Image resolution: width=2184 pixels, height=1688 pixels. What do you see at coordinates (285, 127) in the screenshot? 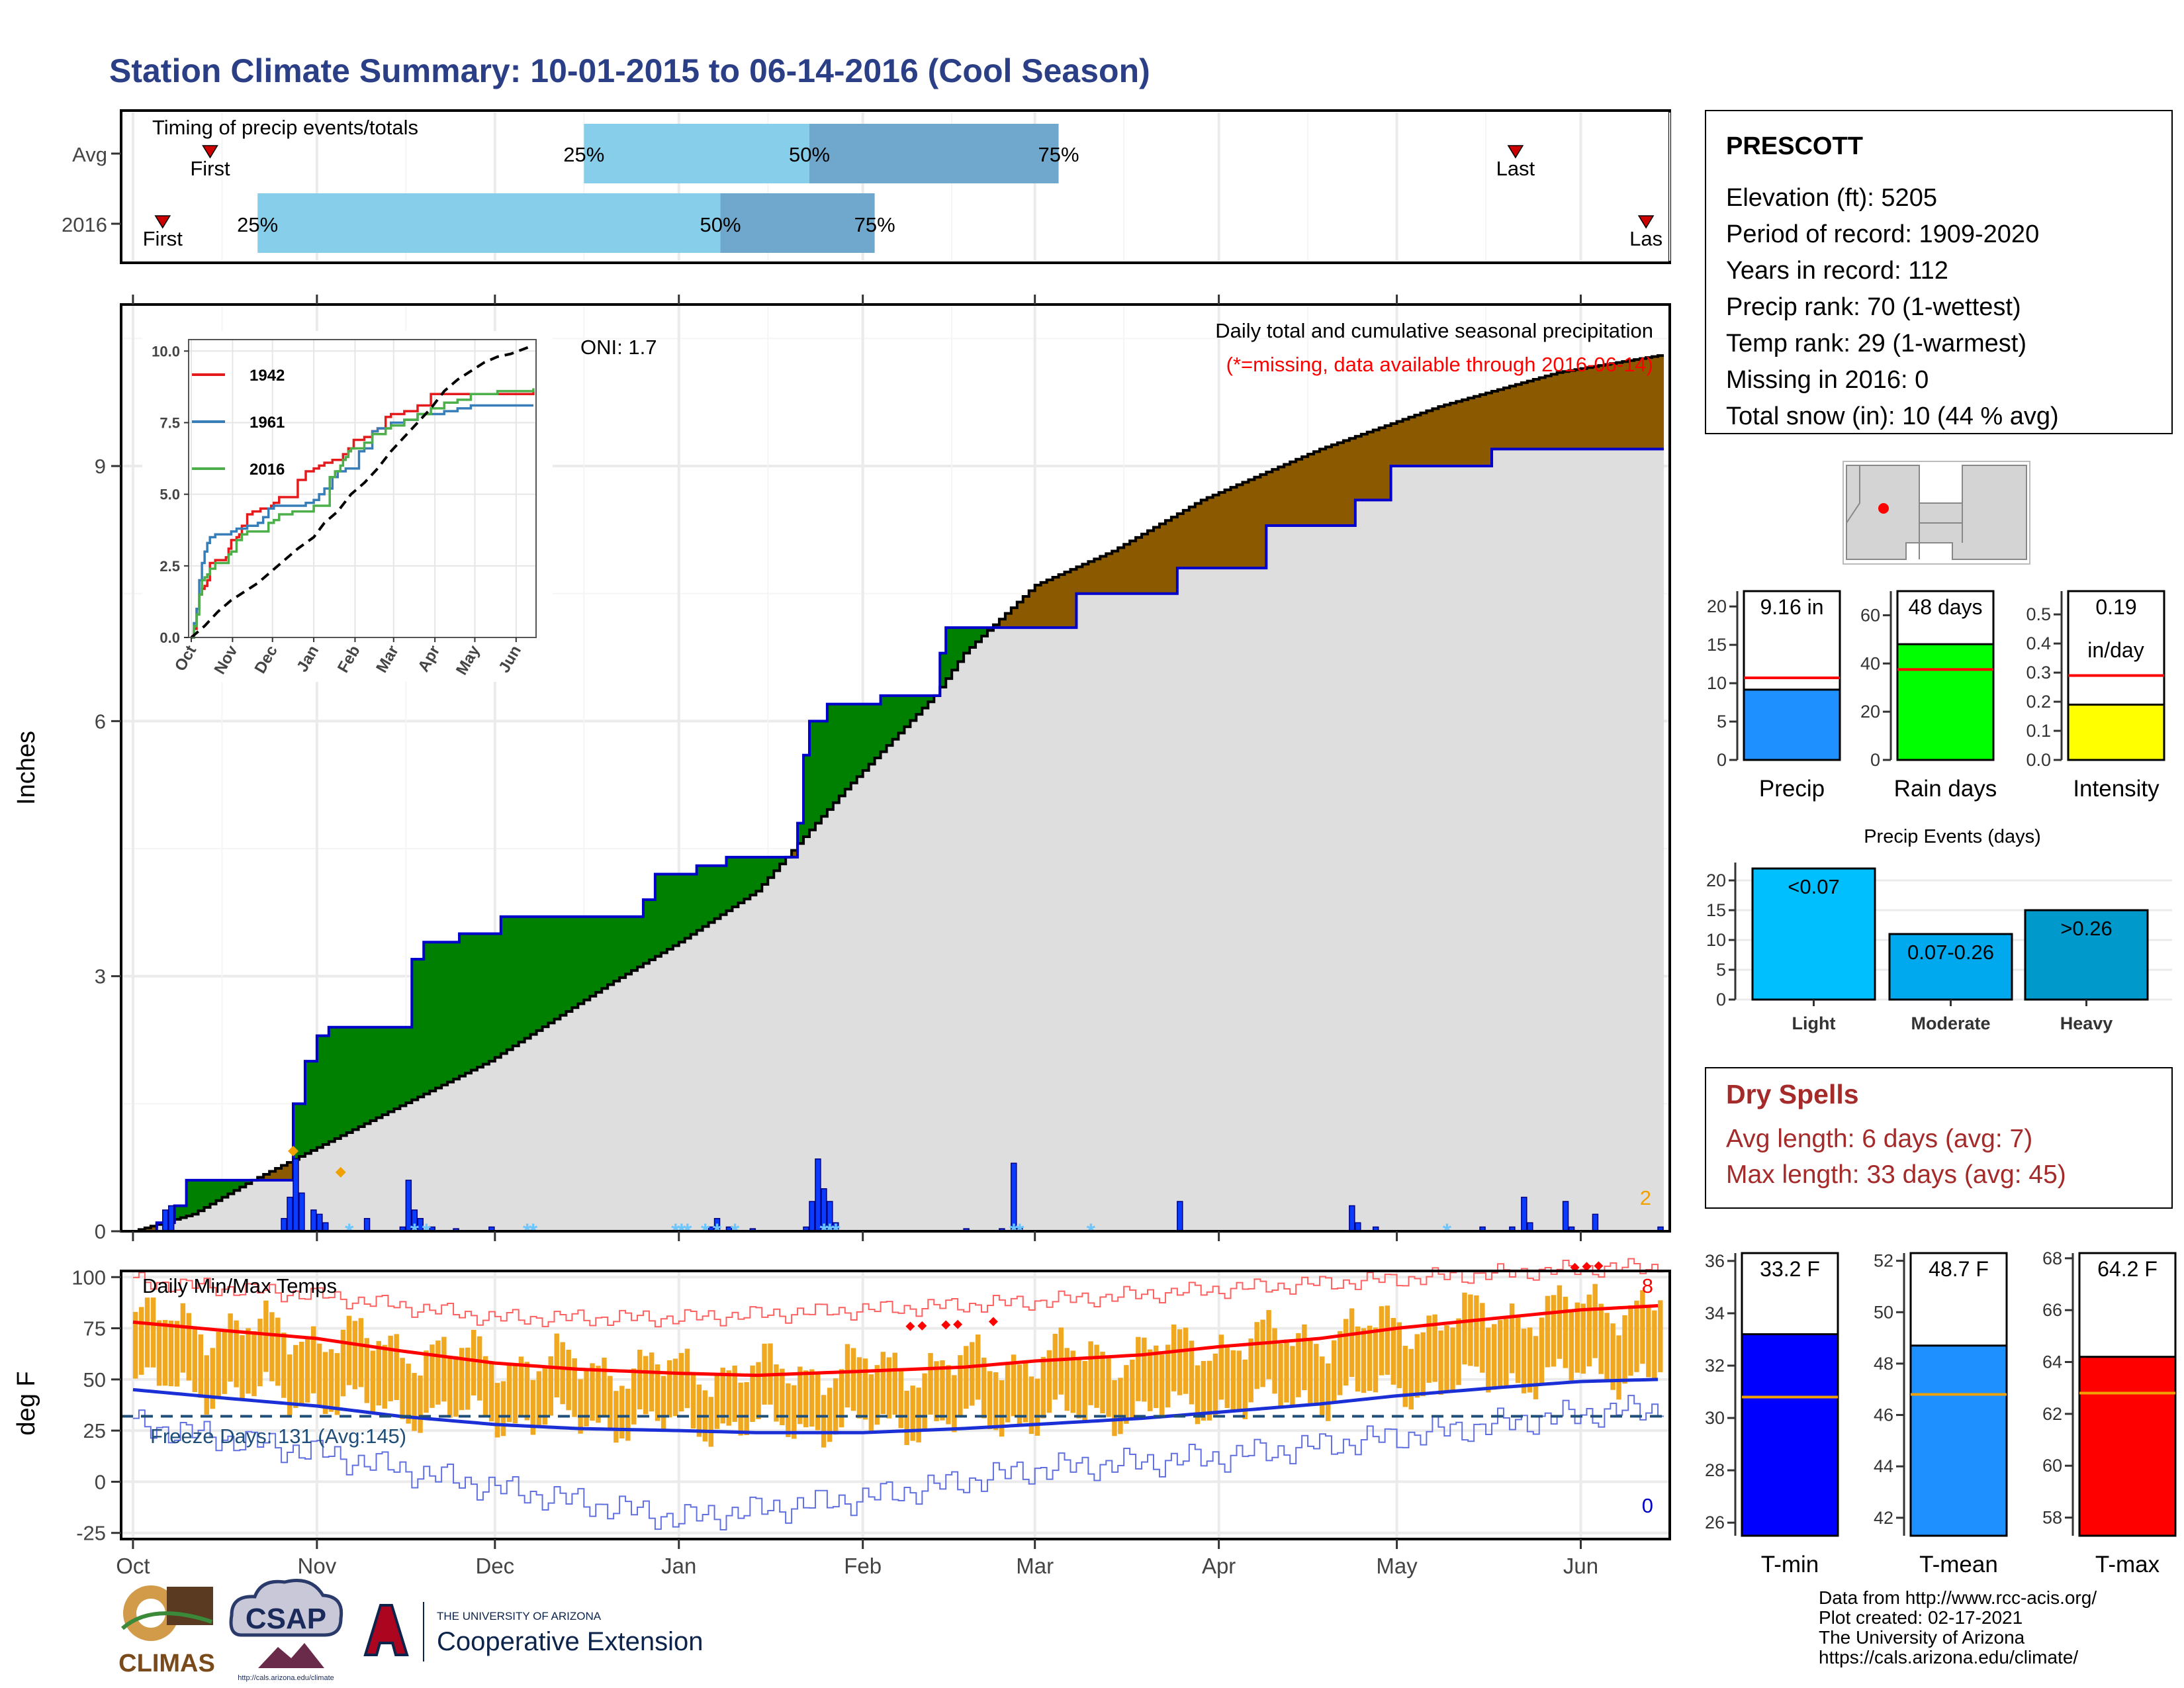
I see `timing-label: Timing of precip events/totals` at bounding box center [285, 127].